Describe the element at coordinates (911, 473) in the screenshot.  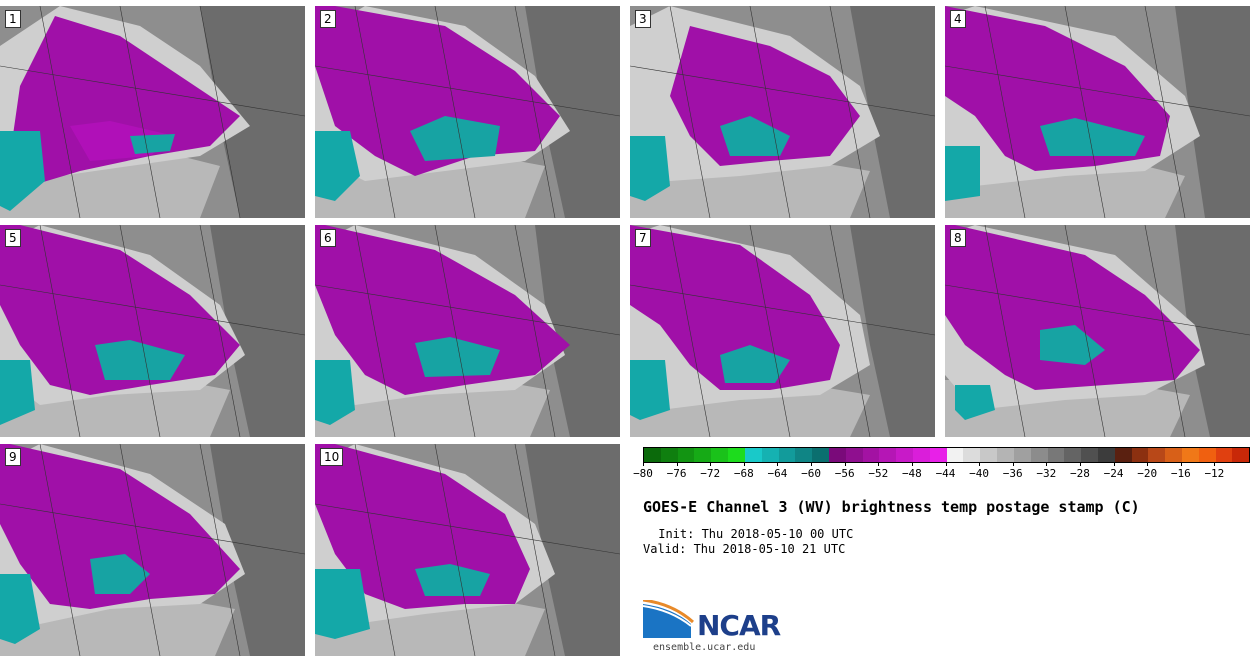
I see `colorbar-tick-label: −48` at that location.